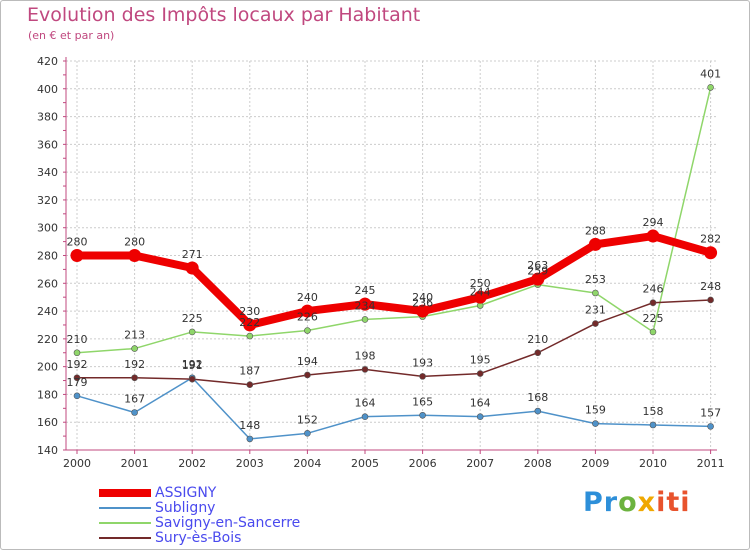 The height and width of the screenshot is (550, 750). I want to click on data-label: 401, so click(710, 73).